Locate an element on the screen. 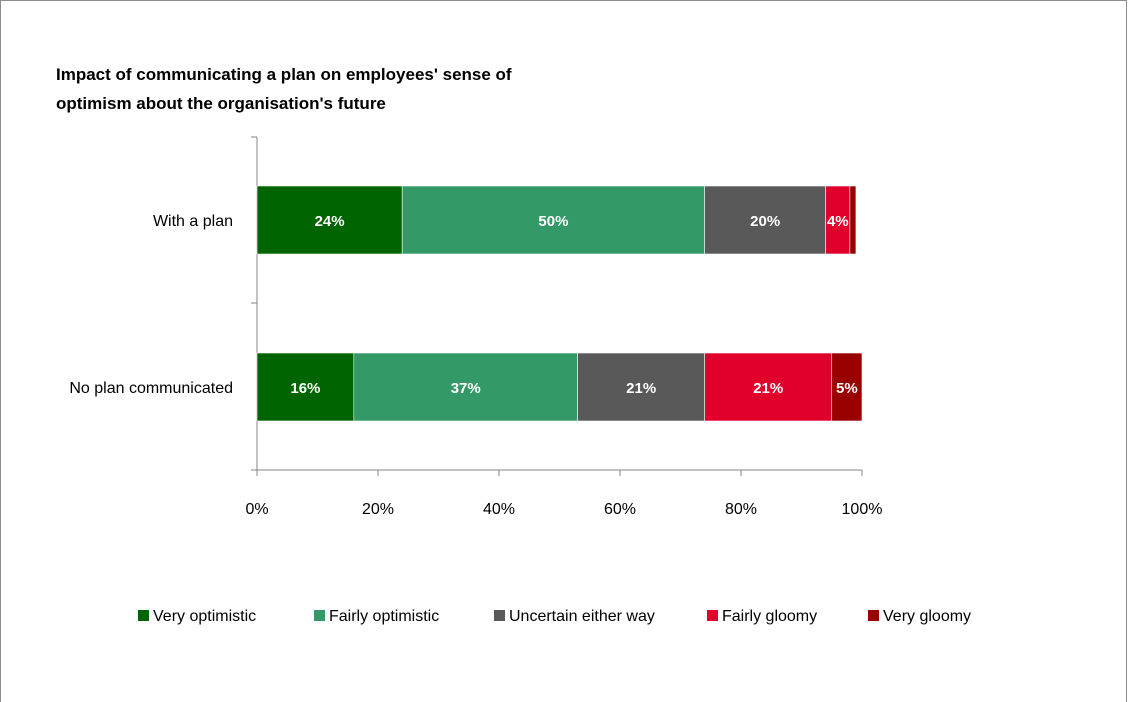  x-tick-label: 0% is located at coordinates (256, 509).